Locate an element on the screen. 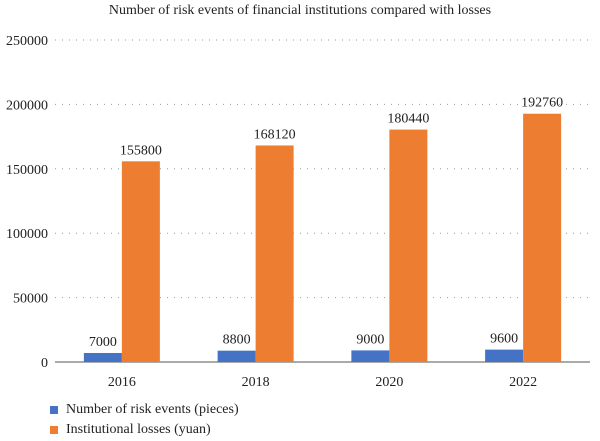 This screenshot has height=441, width=600. y-axis-ticks: 0 50000 100000 150000 200000 250000 is located at coordinates (27, 202).